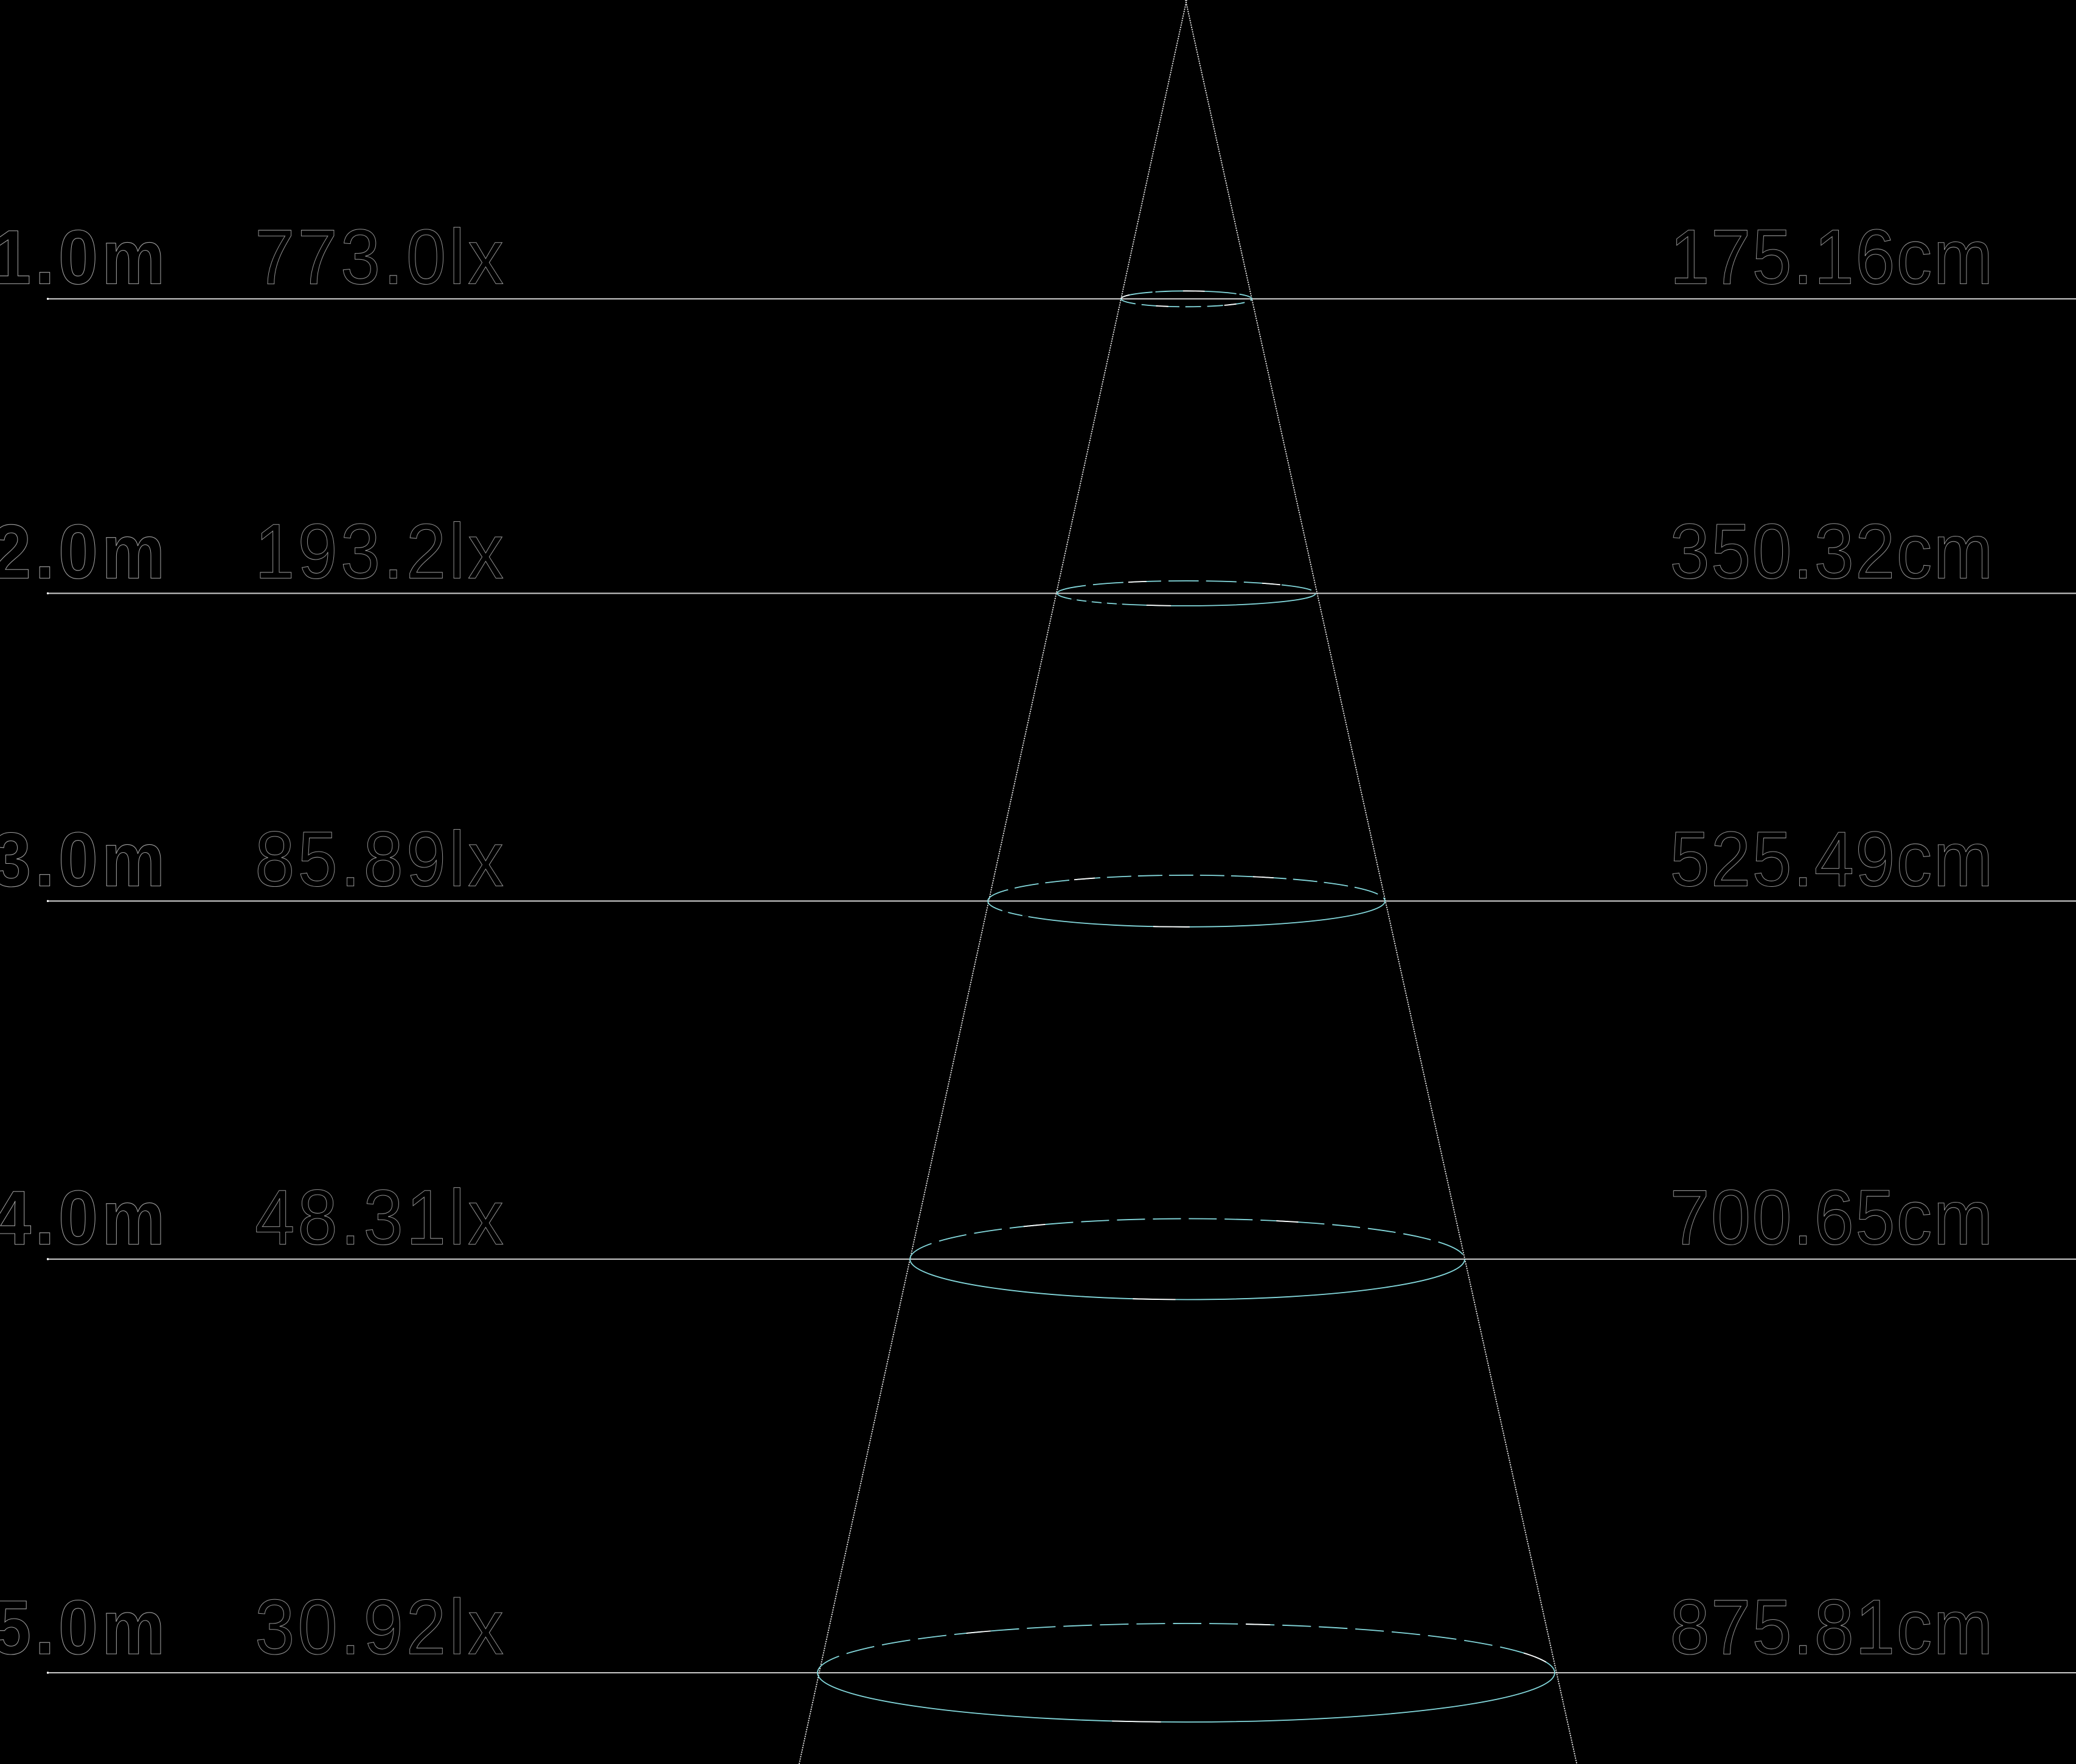 The width and height of the screenshot is (2076, 1764). Describe the element at coordinates (381, 1628) in the screenshot. I see `svg-text: 30.92lx` at that location.